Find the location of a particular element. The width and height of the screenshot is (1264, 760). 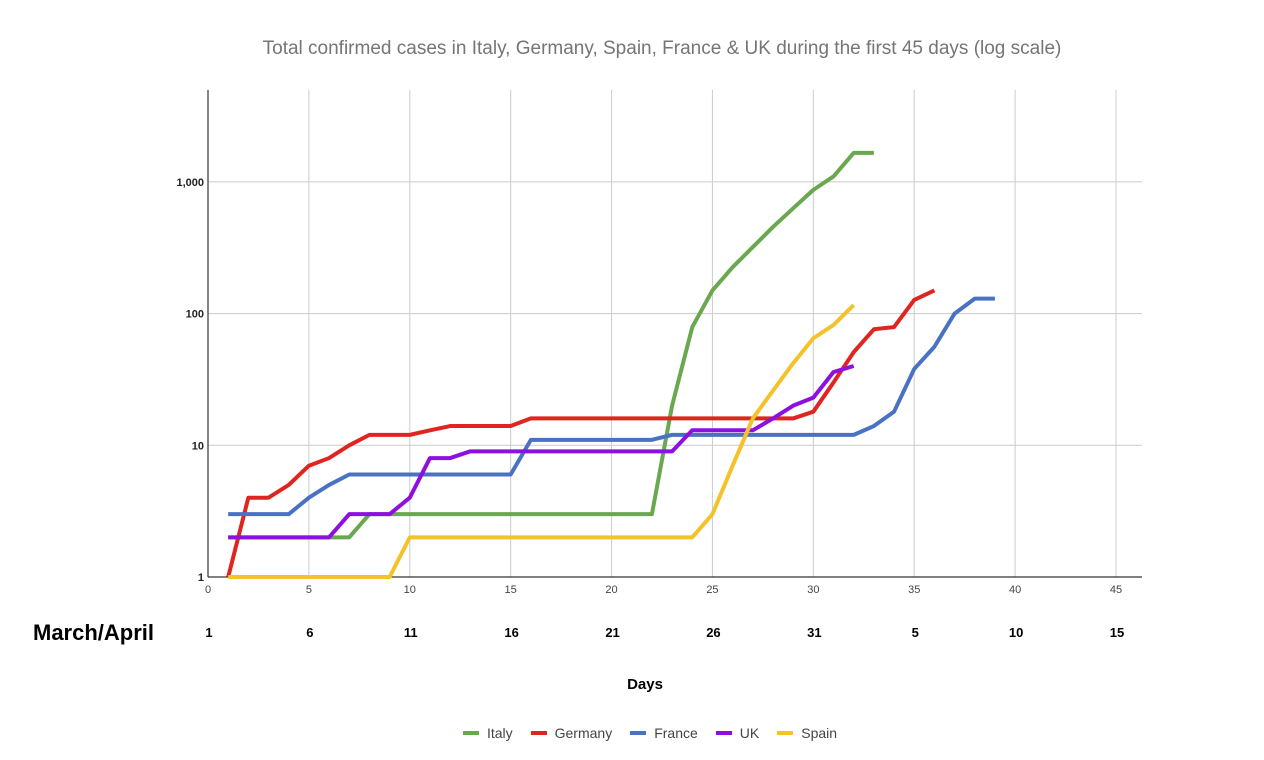

legend-label: Spain is located at coordinates (819, 733).